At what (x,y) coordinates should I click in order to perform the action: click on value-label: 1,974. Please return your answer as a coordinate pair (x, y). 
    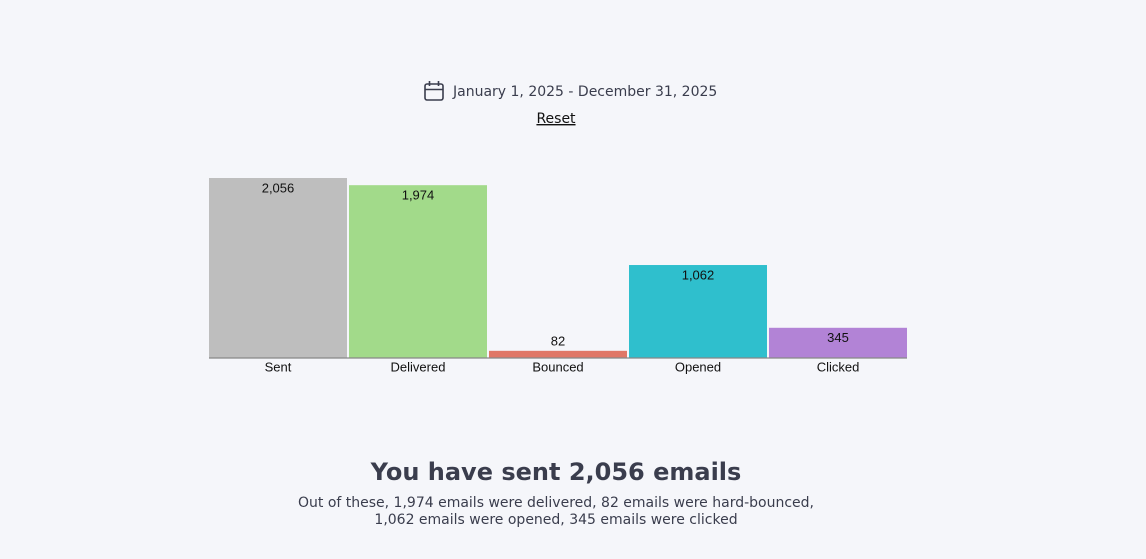
    Looking at the image, I should click on (418, 195).